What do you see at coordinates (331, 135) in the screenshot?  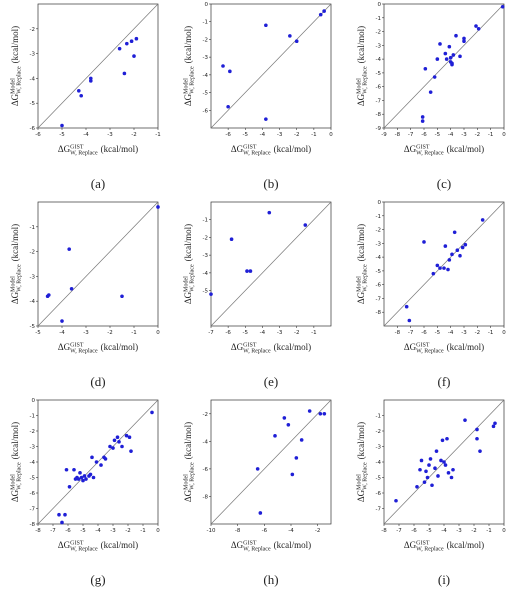 I see `x-tick-label: 0` at bounding box center [331, 135].